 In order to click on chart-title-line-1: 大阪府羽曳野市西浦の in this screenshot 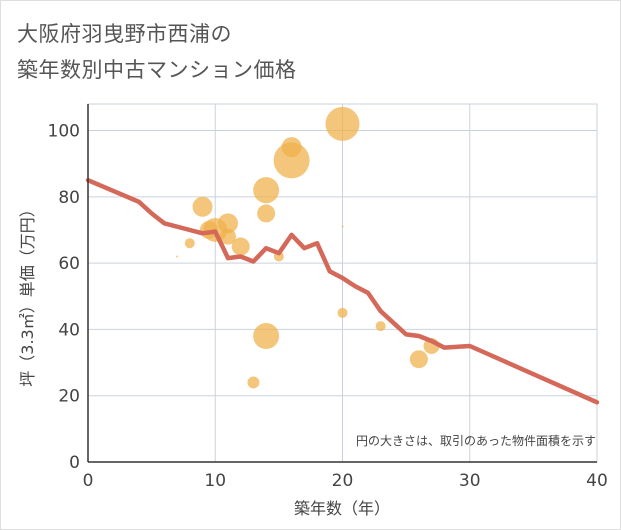, I will do `click(124, 34)`.